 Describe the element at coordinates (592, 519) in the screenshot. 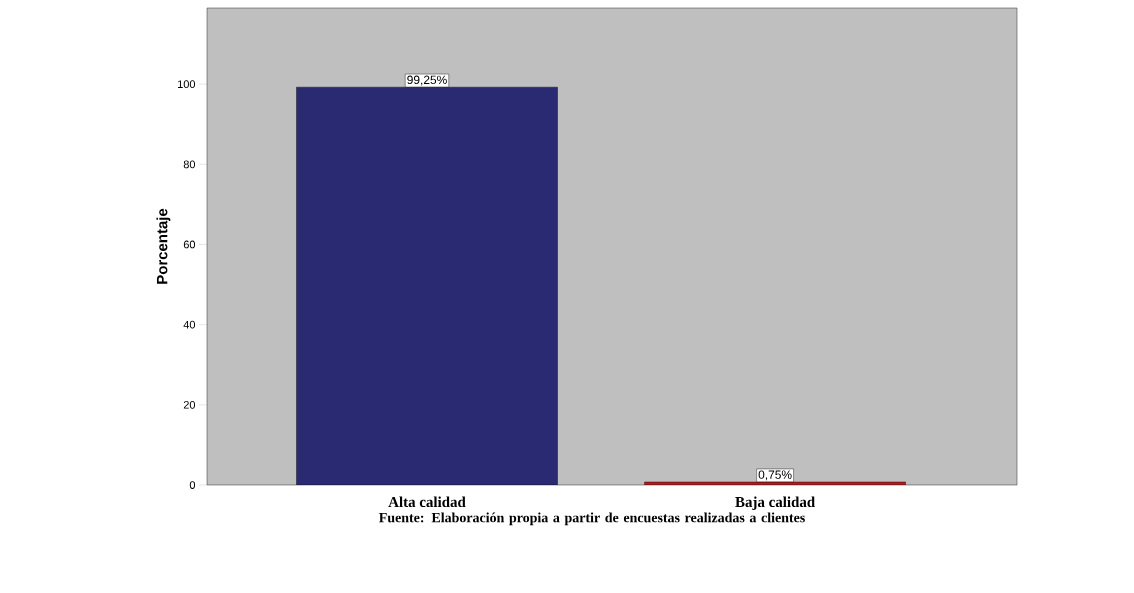

I see `source-note: Fuente: Elaboración propia a partir de encuestas realizadas a clientes` at that location.